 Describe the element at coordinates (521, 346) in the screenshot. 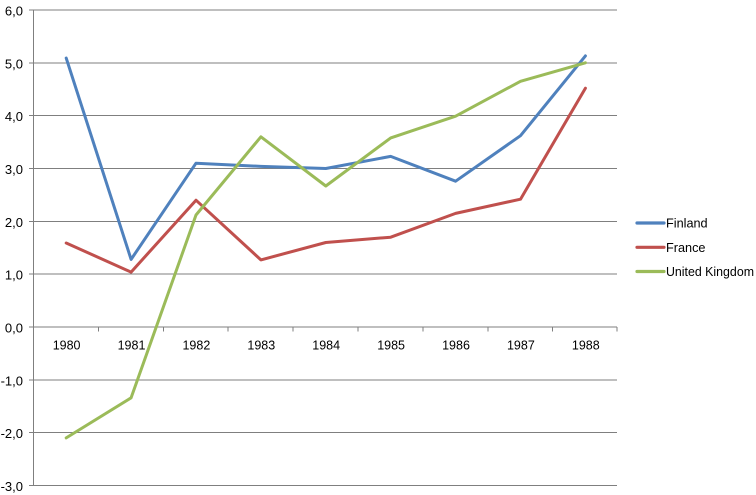

I see `svg-text: 1987` at that location.